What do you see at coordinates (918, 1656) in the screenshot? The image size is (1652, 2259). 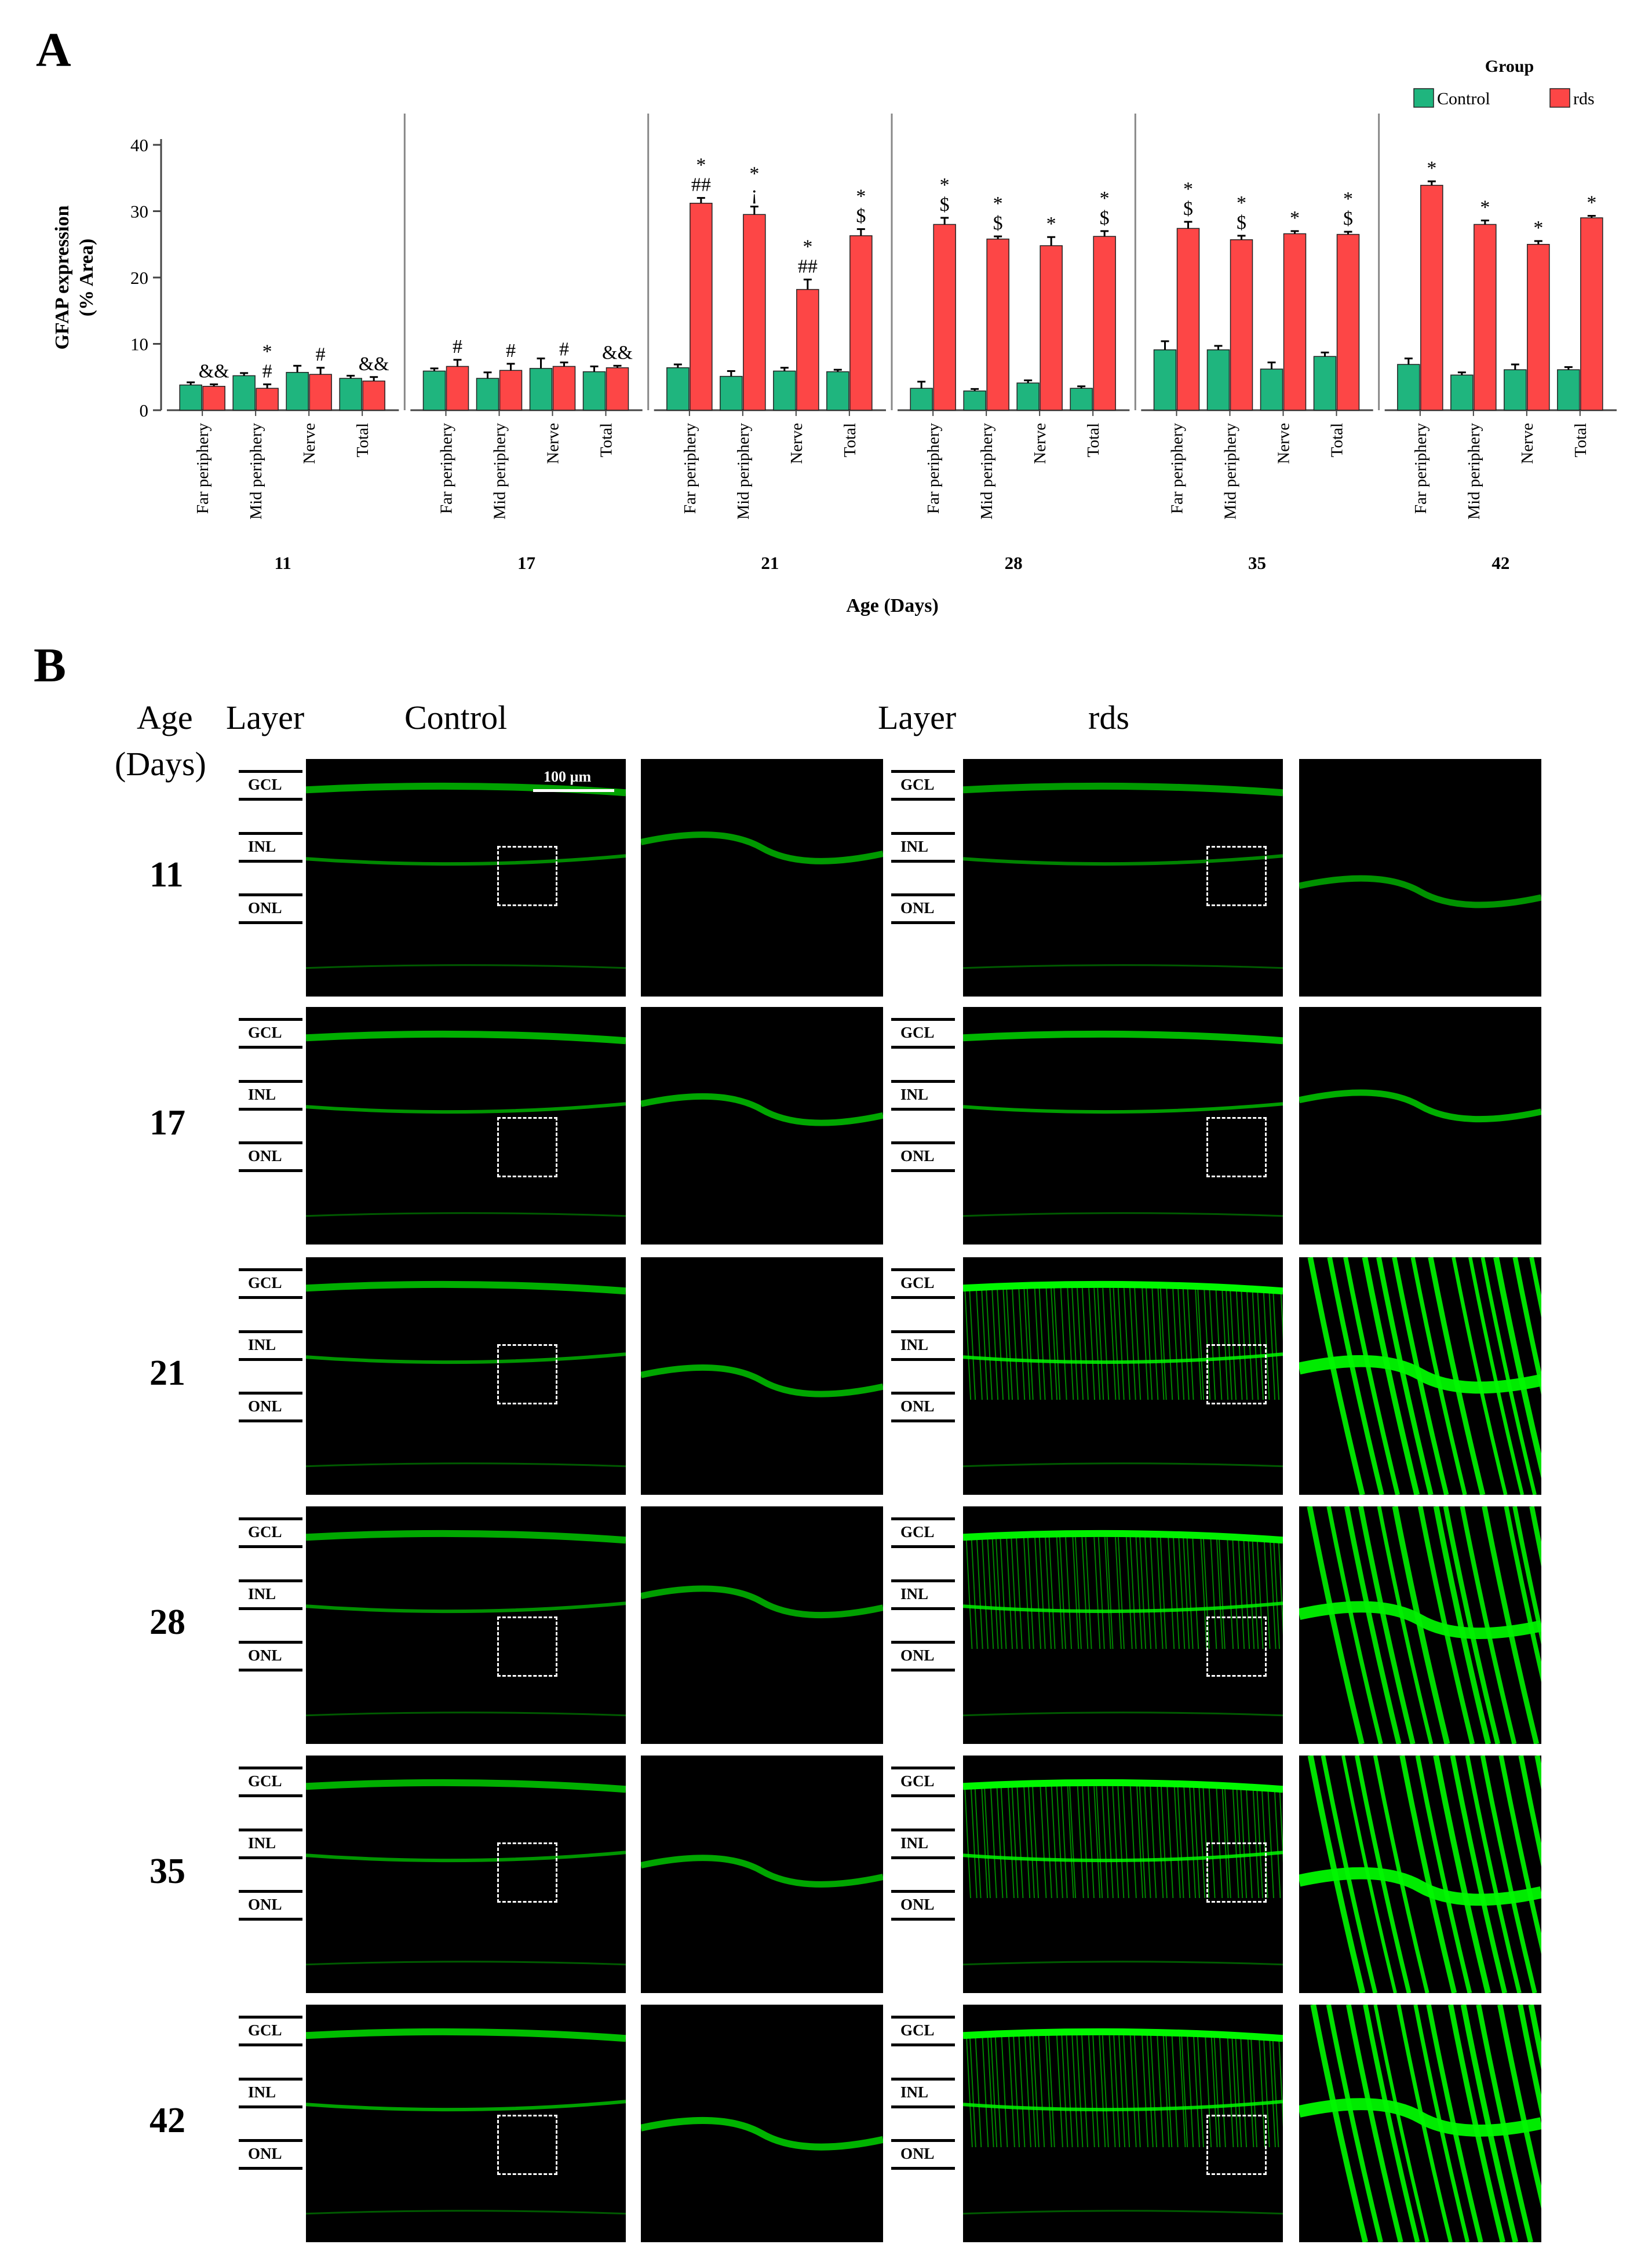 I see `rds-layers-day-28-label-onl: ONL` at bounding box center [918, 1656].